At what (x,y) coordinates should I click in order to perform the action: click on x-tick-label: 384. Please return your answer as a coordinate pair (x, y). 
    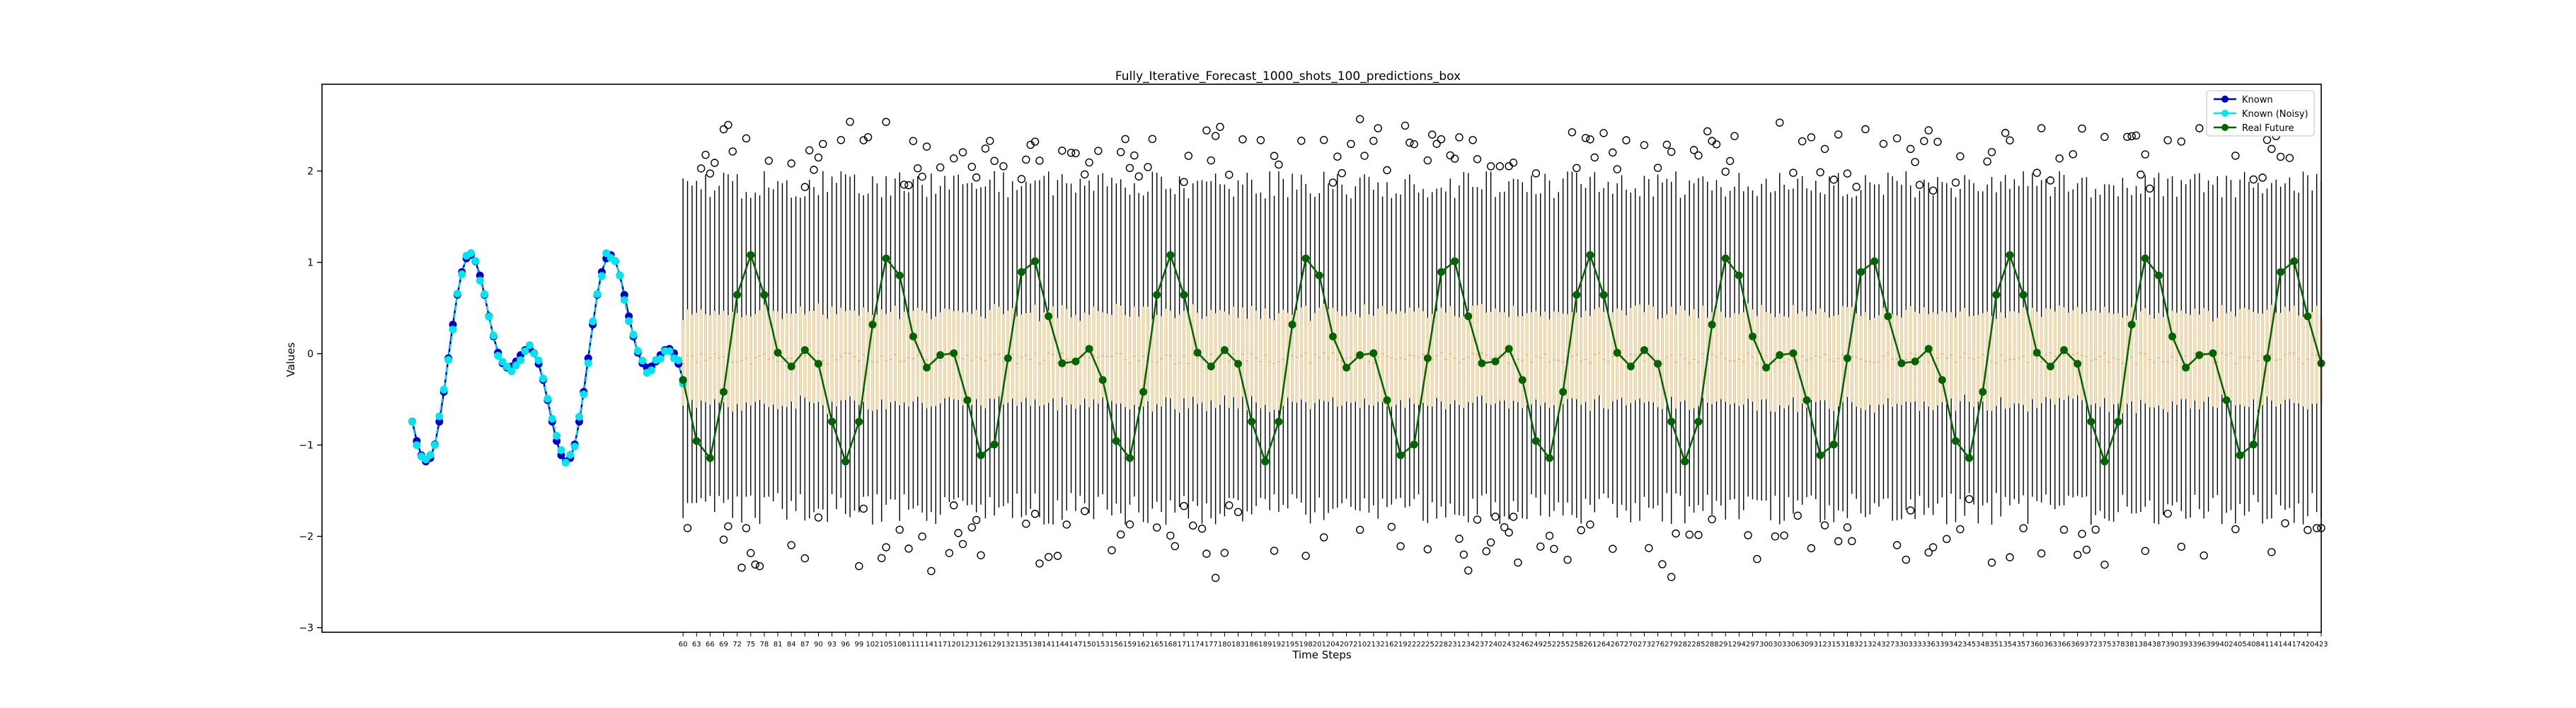
    Looking at the image, I should click on (2146, 645).